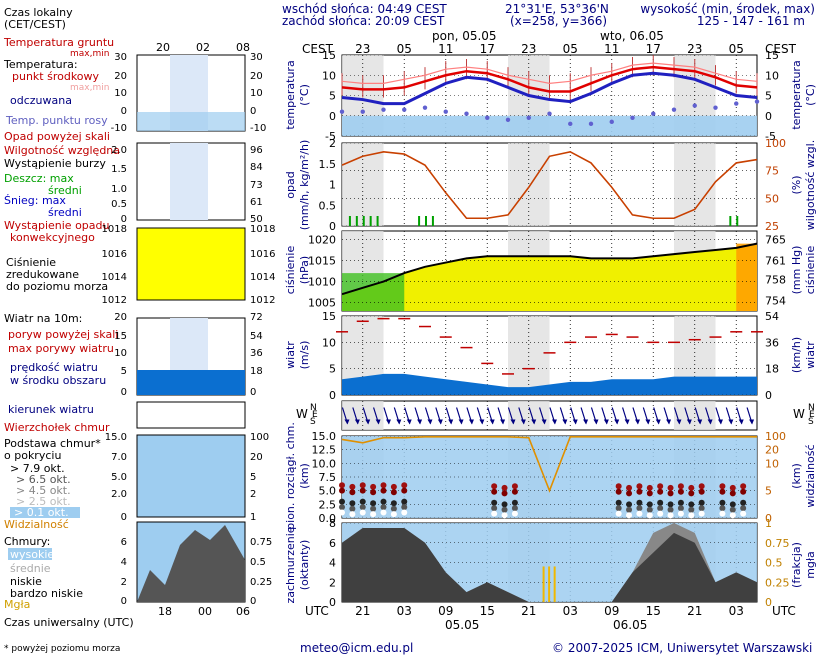 The width and height of the screenshot is (820, 660). I want to click on pres-tick-left: 1020, so click(322, 239).